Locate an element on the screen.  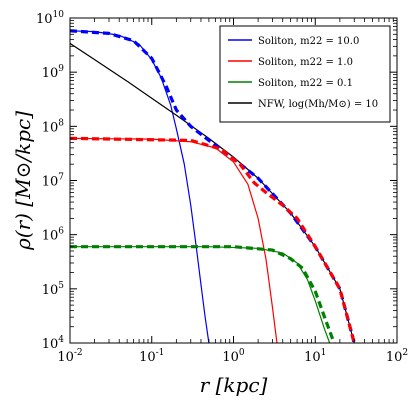
y-tick-label: 105 is located at coordinates (53, 289).